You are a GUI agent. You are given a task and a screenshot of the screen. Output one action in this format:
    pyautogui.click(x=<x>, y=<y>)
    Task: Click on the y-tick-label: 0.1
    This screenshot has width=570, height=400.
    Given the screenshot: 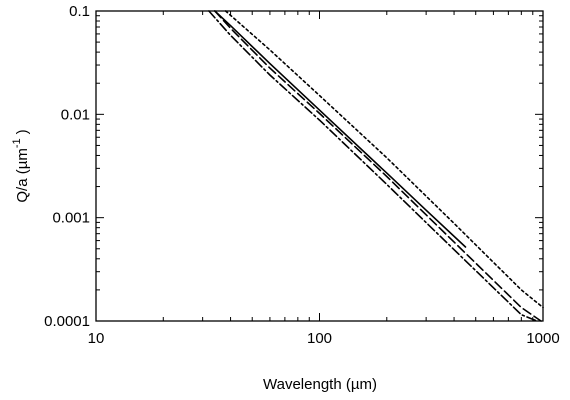 What is the action you would take?
    pyautogui.click(x=79, y=11)
    